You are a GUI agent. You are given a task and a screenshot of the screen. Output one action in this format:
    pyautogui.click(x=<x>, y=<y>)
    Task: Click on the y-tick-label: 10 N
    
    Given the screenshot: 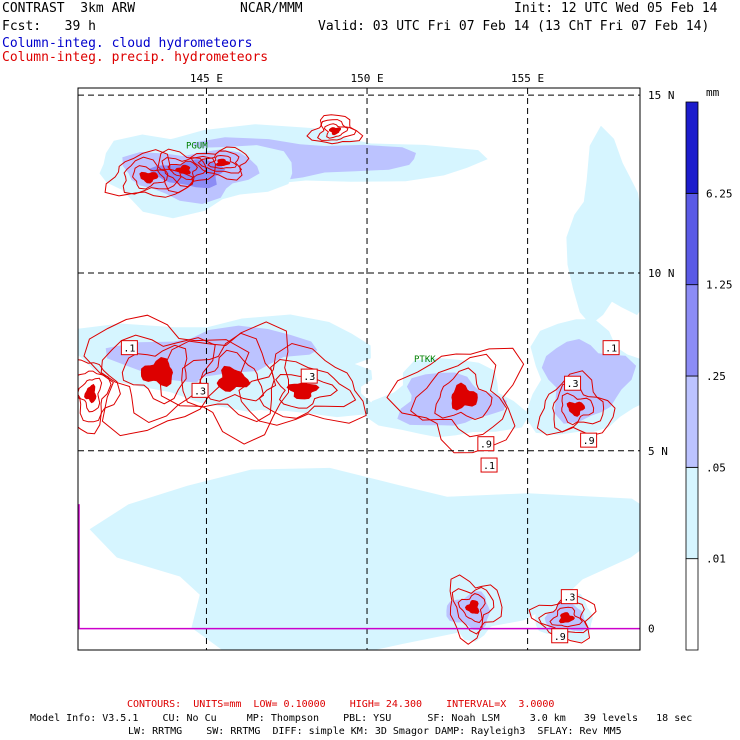 What is the action you would take?
    pyautogui.click(x=661, y=273)
    